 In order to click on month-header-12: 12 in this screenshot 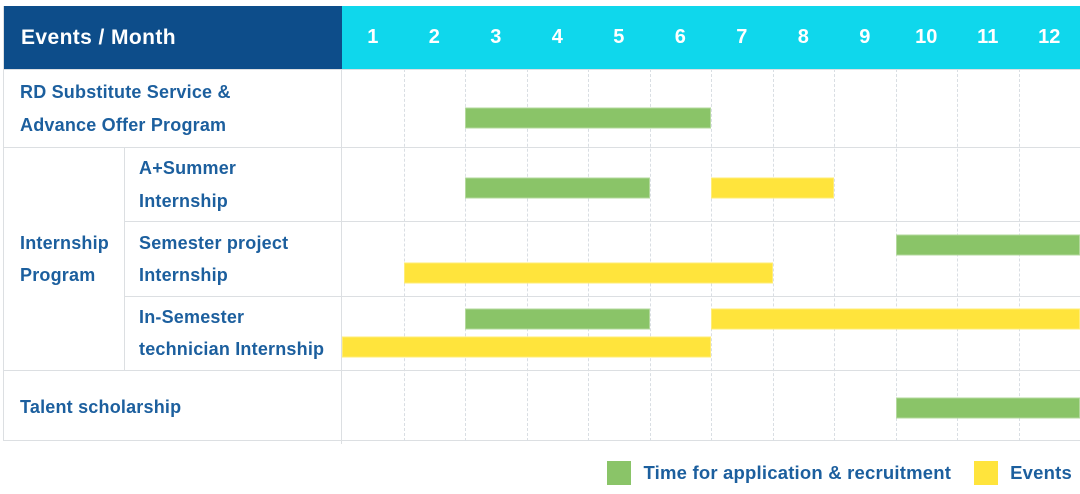, I will do `click(1049, 37)`.